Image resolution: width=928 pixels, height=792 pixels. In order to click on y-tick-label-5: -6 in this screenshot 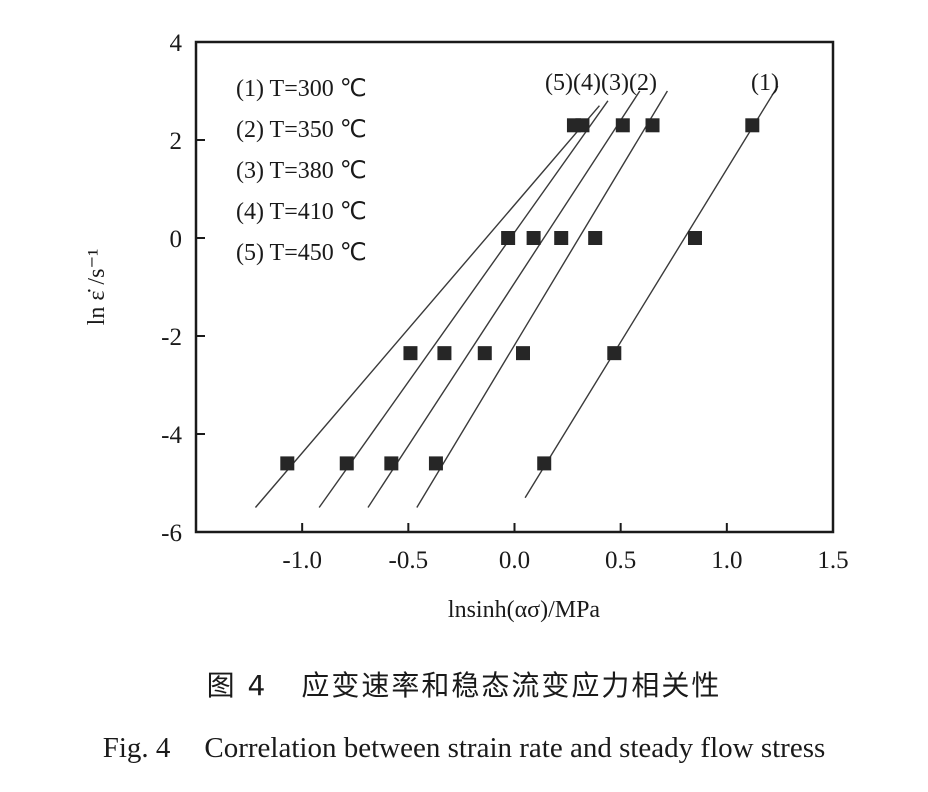, I will do `click(171, 533)`.